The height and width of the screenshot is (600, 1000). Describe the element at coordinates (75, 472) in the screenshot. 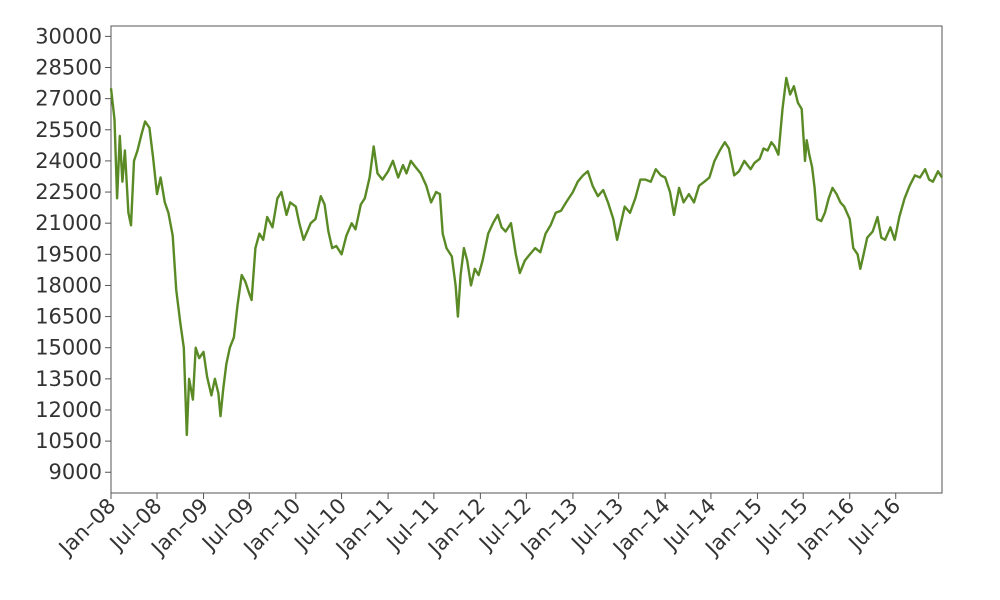

I see `y-tick-label: 9000` at that location.